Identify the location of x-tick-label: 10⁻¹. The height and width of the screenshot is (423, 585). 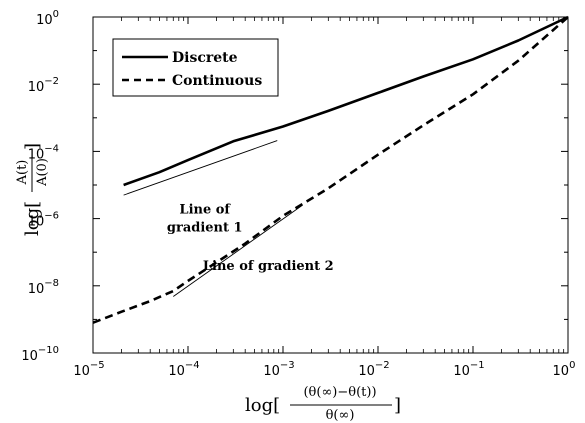
(468, 369).